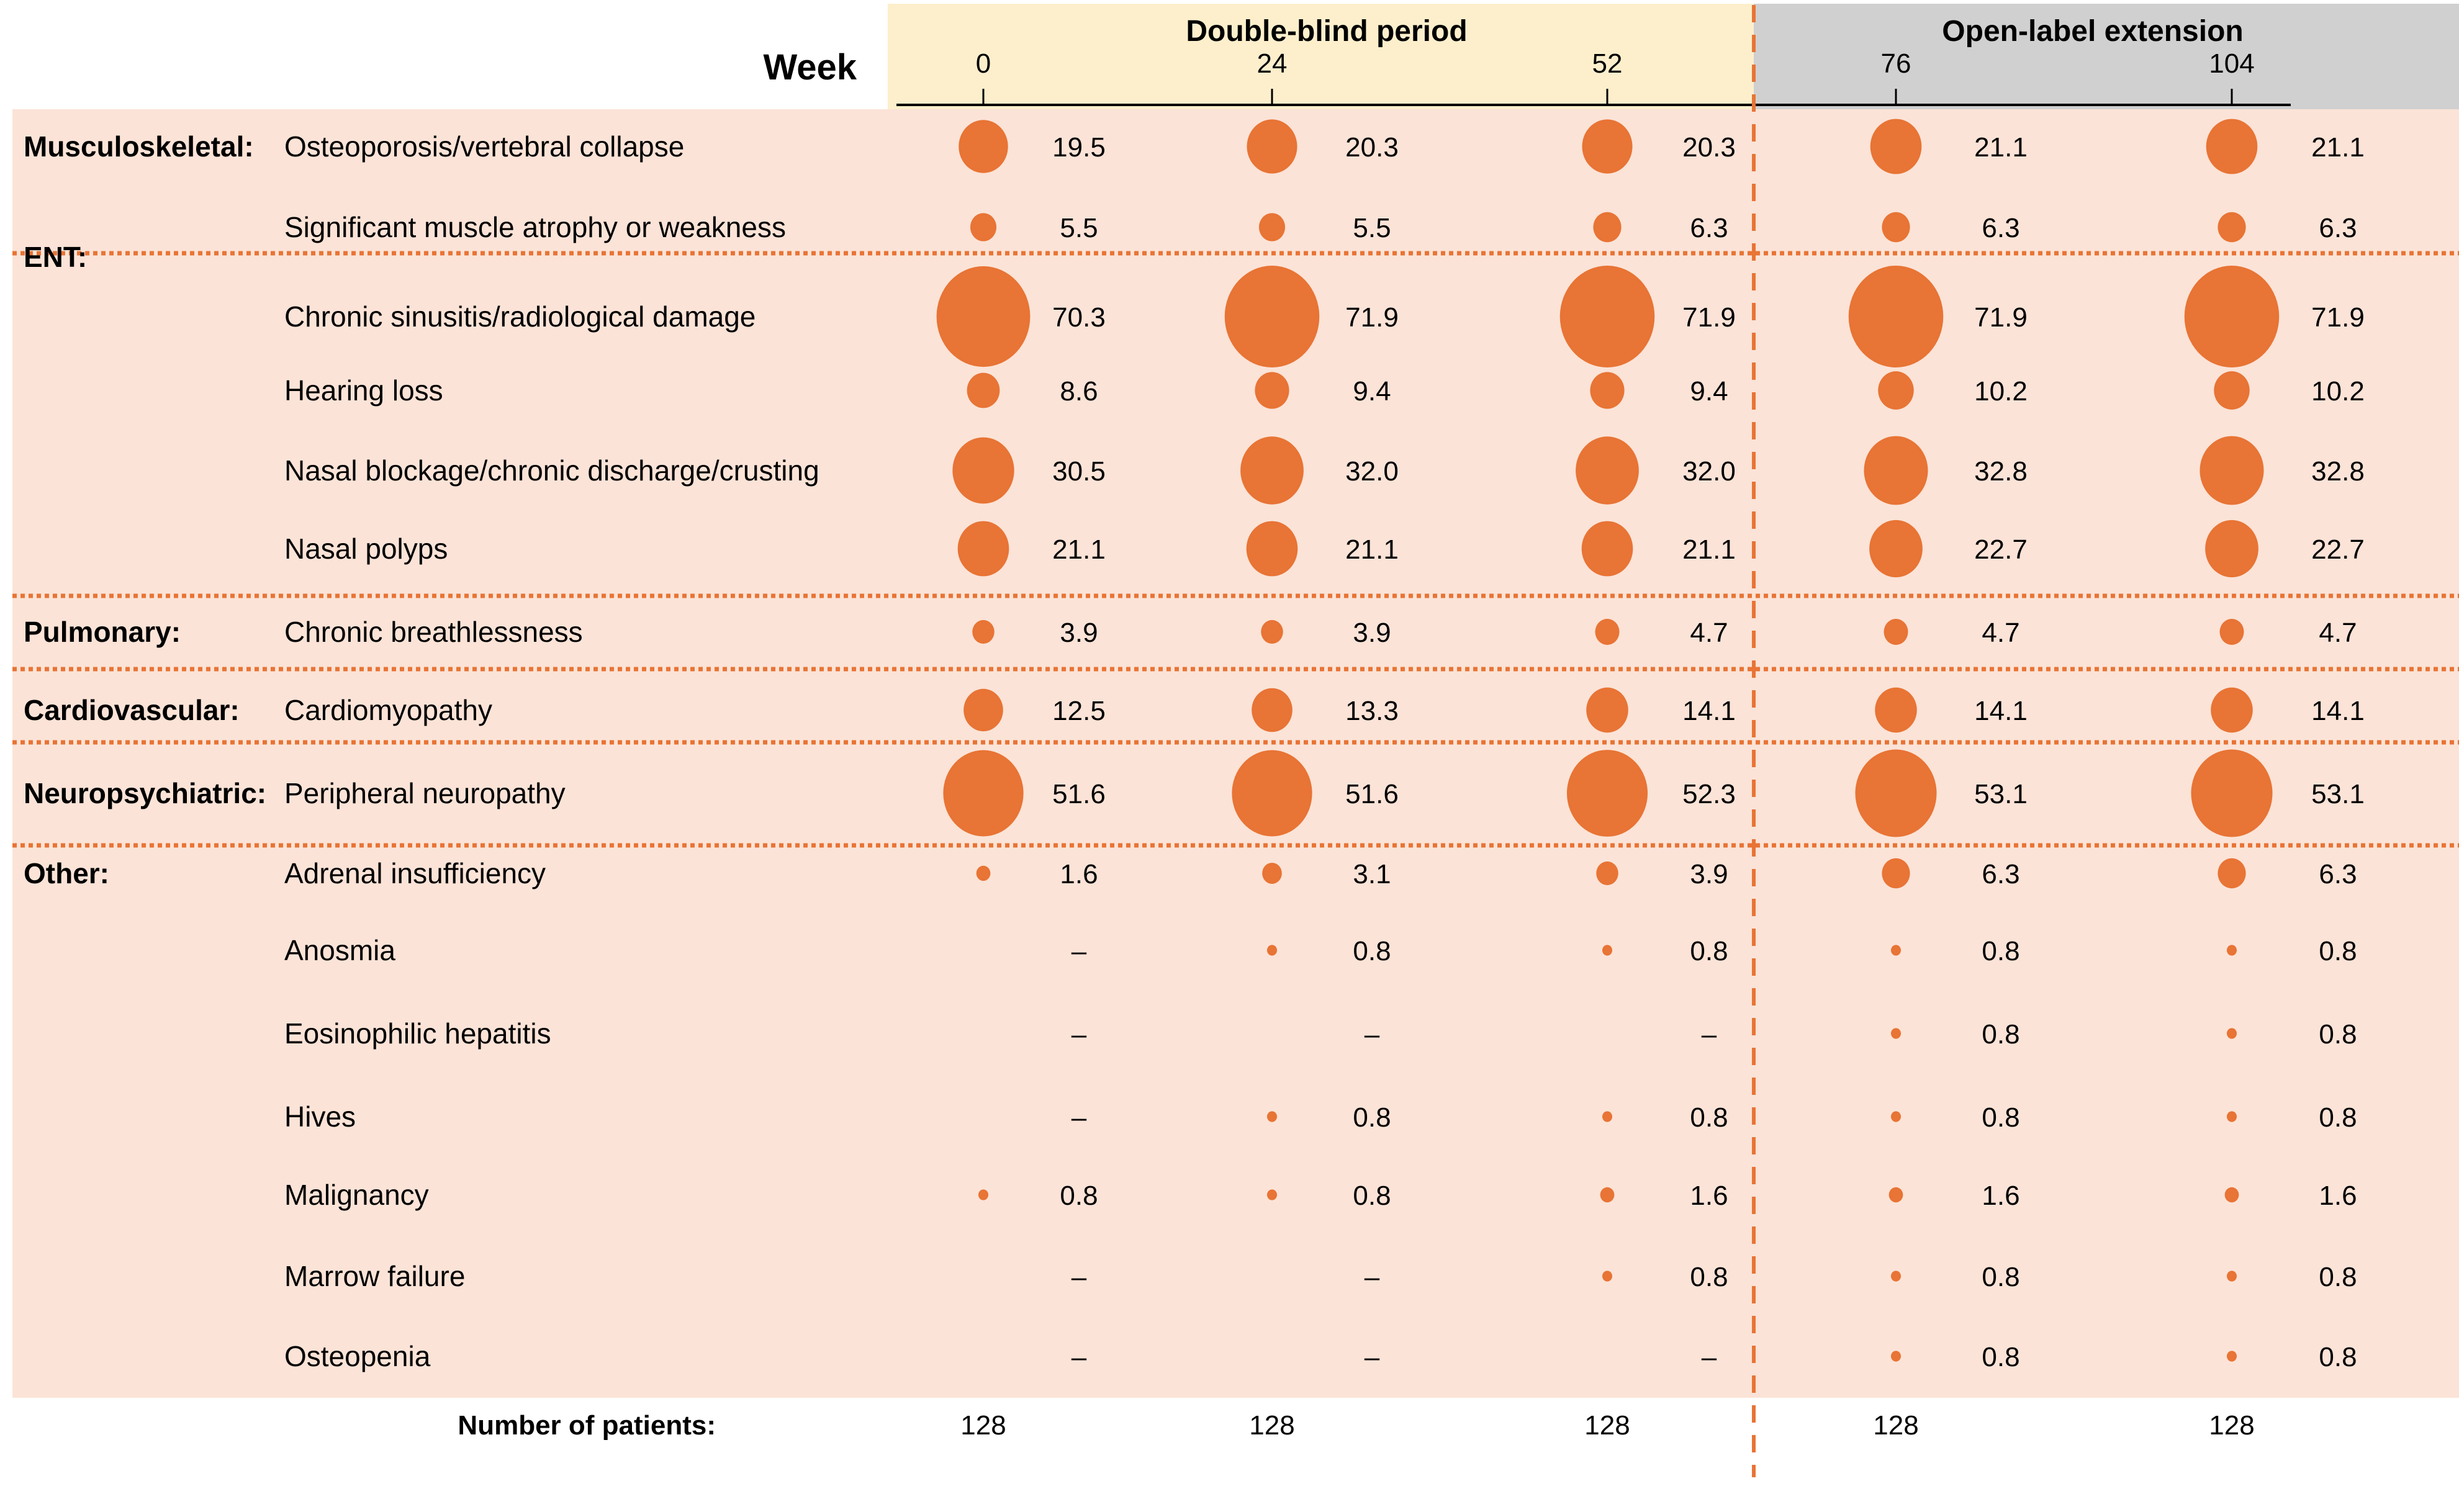 Image resolution: width=2459 pixels, height=1512 pixels. Describe the element at coordinates (66, 873) in the screenshot. I see `category-label: Other:` at that location.